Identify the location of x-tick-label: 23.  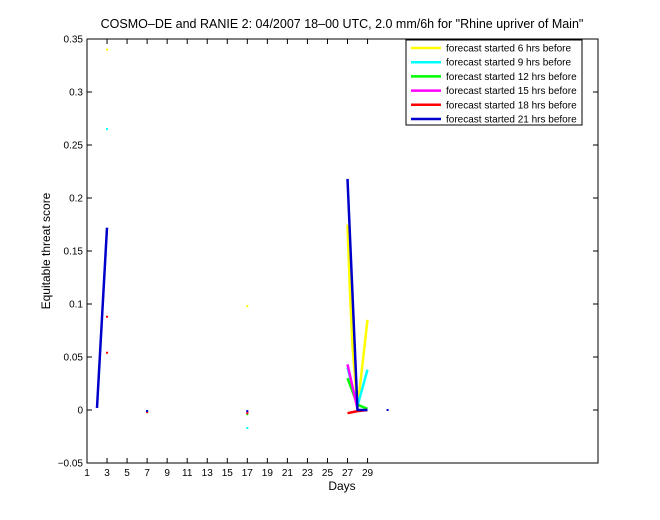
(308, 473).